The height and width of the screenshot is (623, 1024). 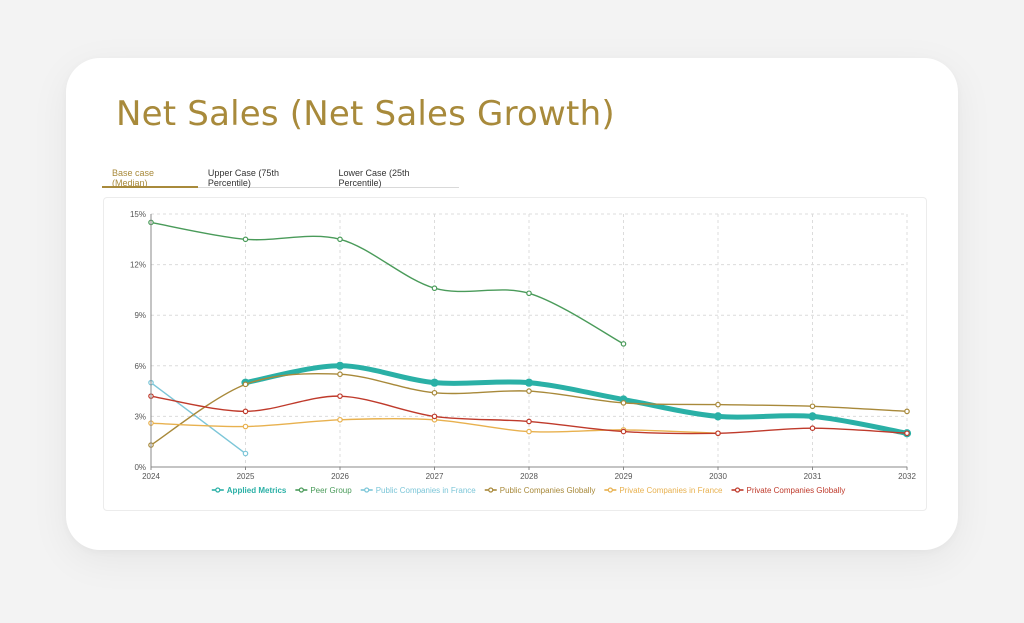 I want to click on x-tick-label: 2031, so click(x=813, y=476).